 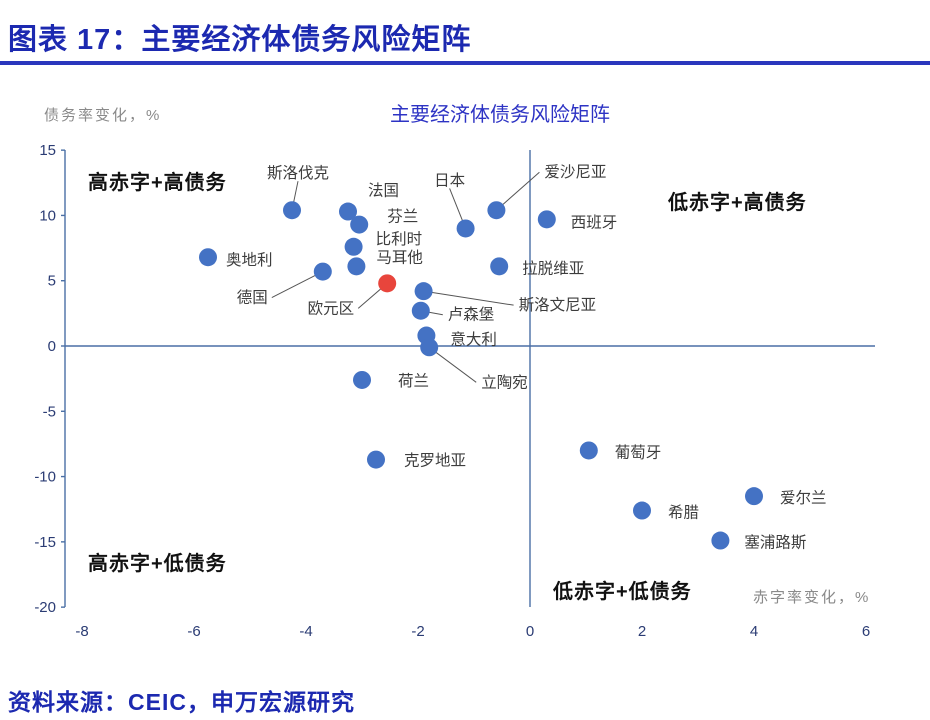 I want to click on x-tick-label: -8, so click(x=81, y=631).